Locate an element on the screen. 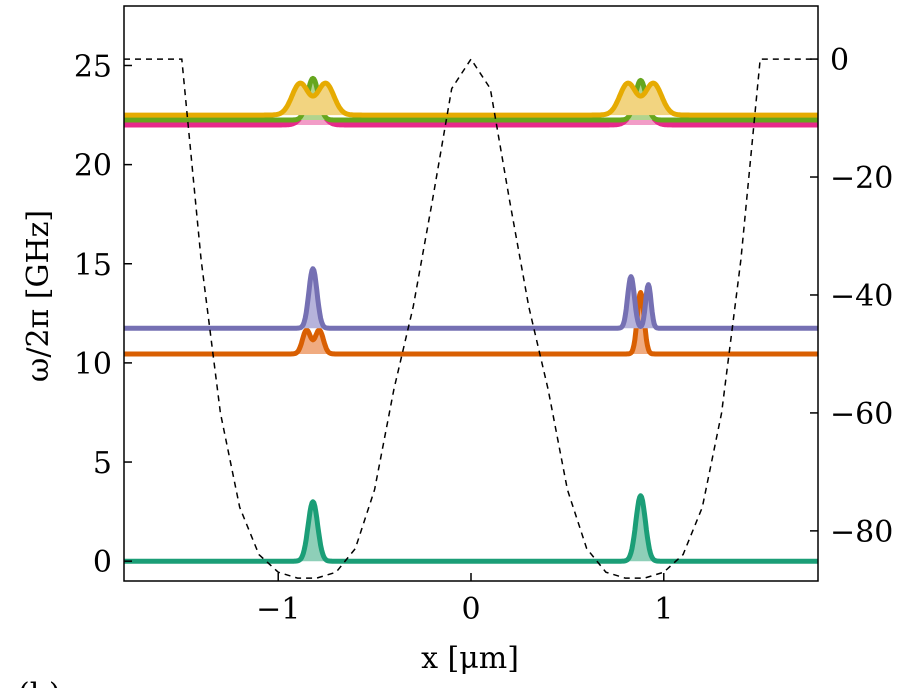  y-tick-label: 20 is located at coordinates (93, 166).